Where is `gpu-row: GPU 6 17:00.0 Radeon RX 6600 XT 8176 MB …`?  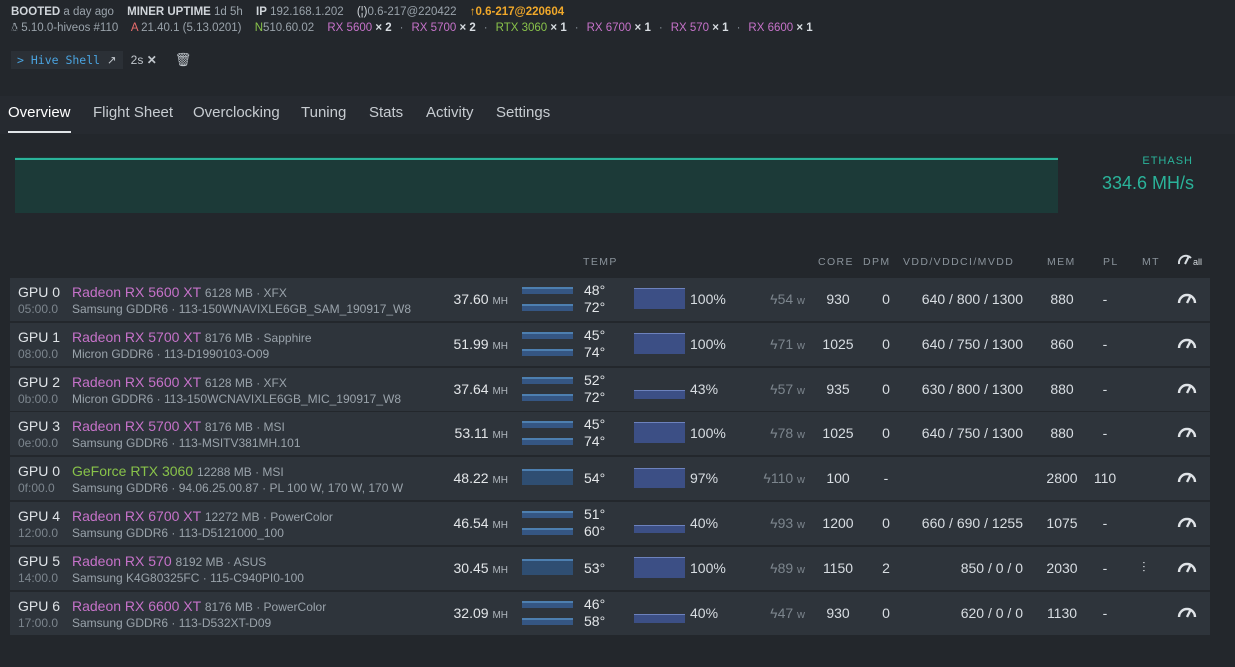 gpu-row: GPU 6 17:00.0 Radeon RX 6600 XT 8176 MB … is located at coordinates (610, 613).